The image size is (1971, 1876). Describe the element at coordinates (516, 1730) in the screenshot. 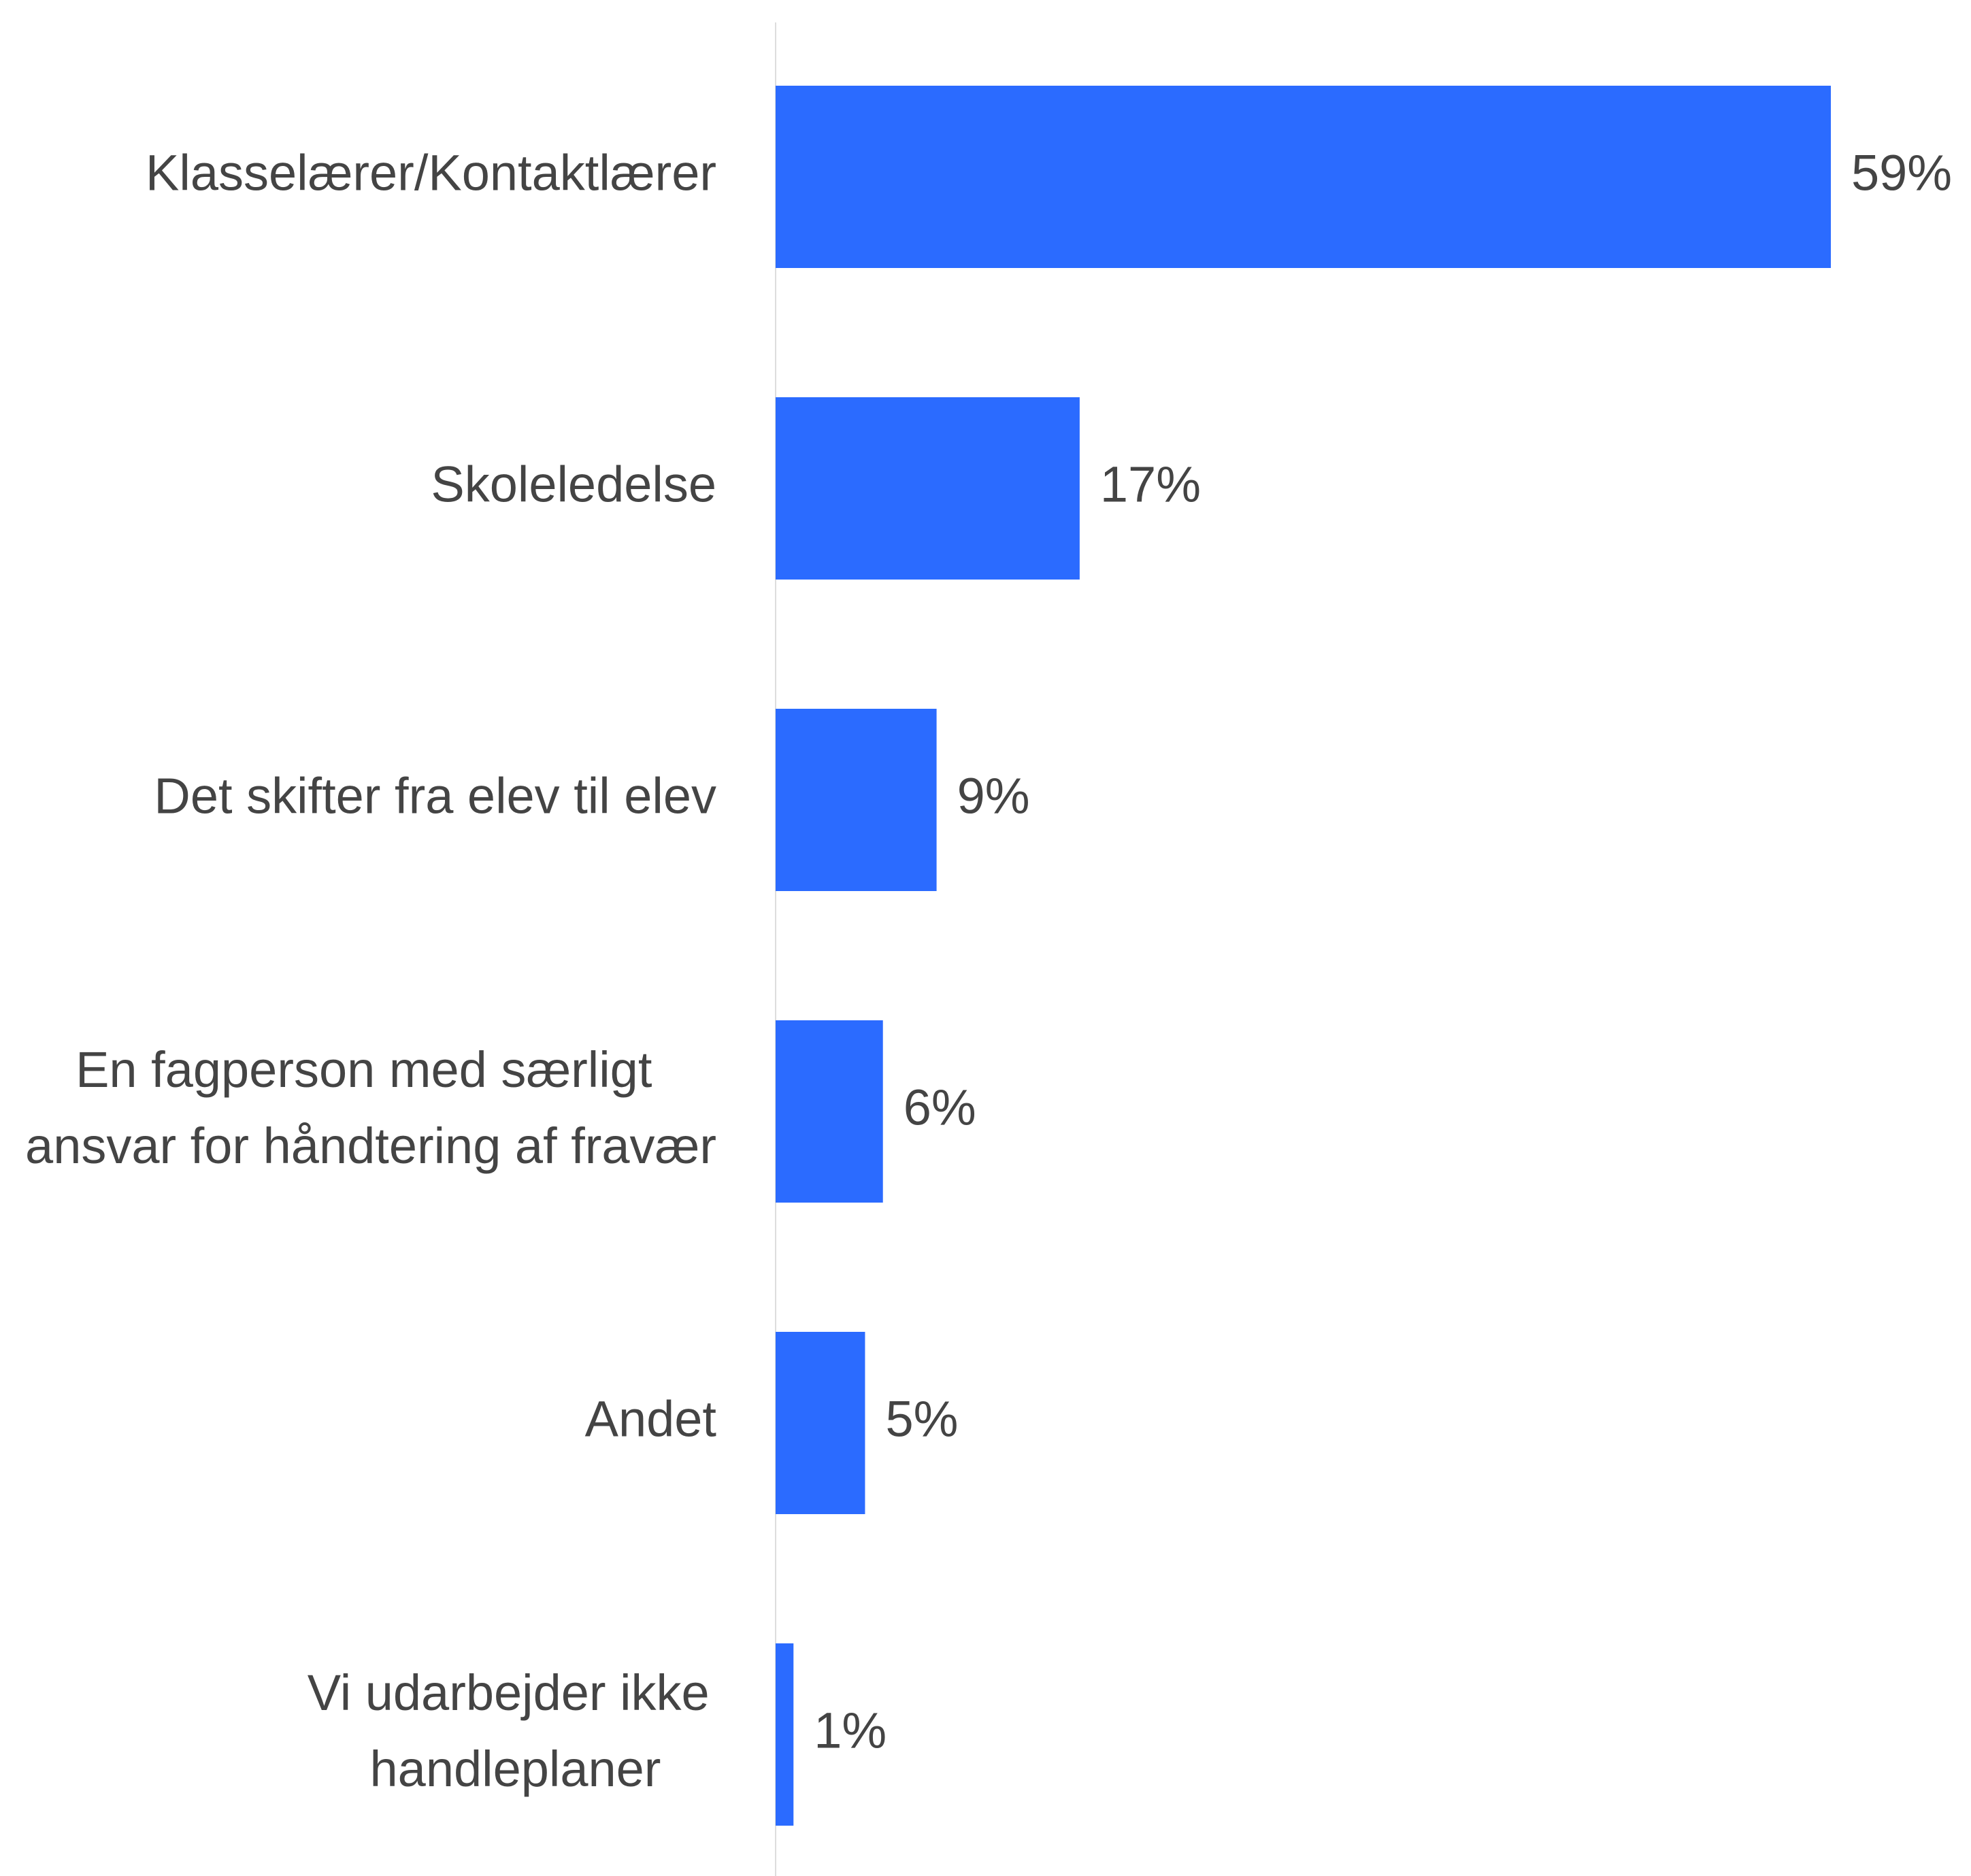

I see `category-label: Vi udarbejder ikke handleplaner` at that location.